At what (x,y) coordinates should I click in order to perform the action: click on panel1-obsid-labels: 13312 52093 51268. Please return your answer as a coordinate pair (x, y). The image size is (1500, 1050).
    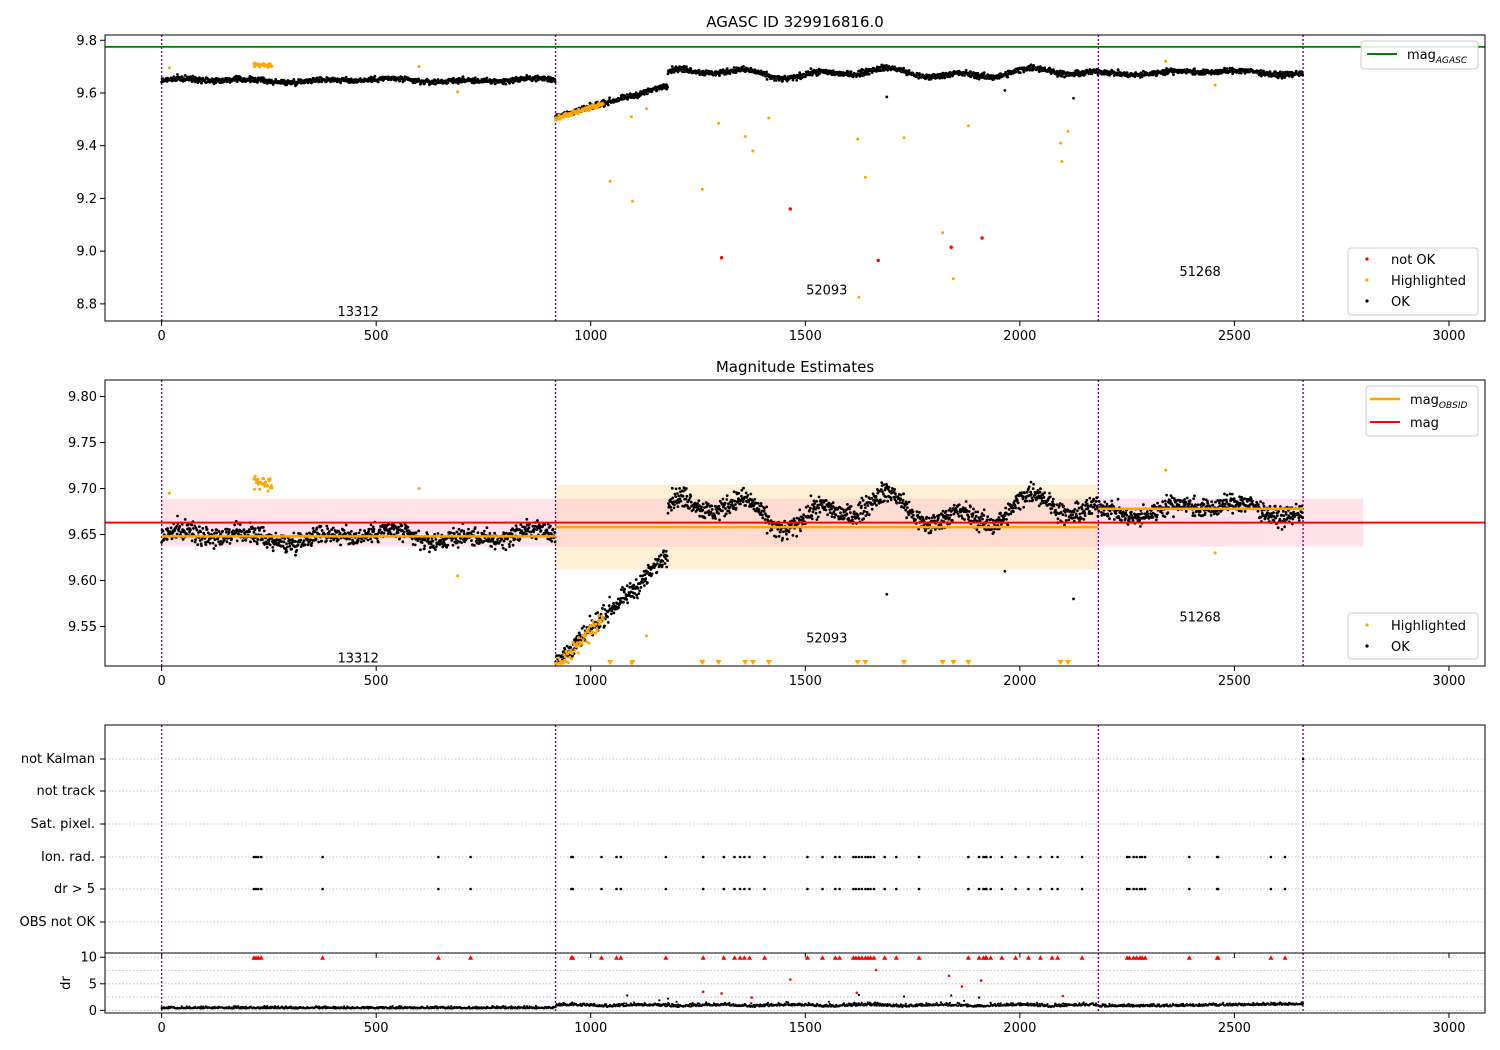
    Looking at the image, I should click on (778, 292).